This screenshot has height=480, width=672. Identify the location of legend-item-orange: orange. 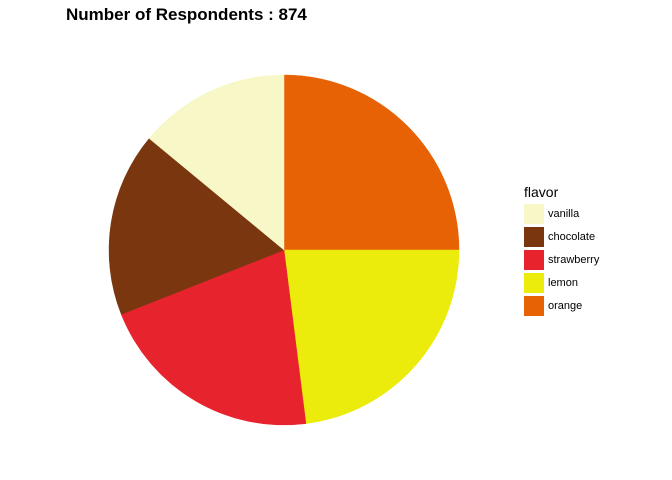
(561, 305).